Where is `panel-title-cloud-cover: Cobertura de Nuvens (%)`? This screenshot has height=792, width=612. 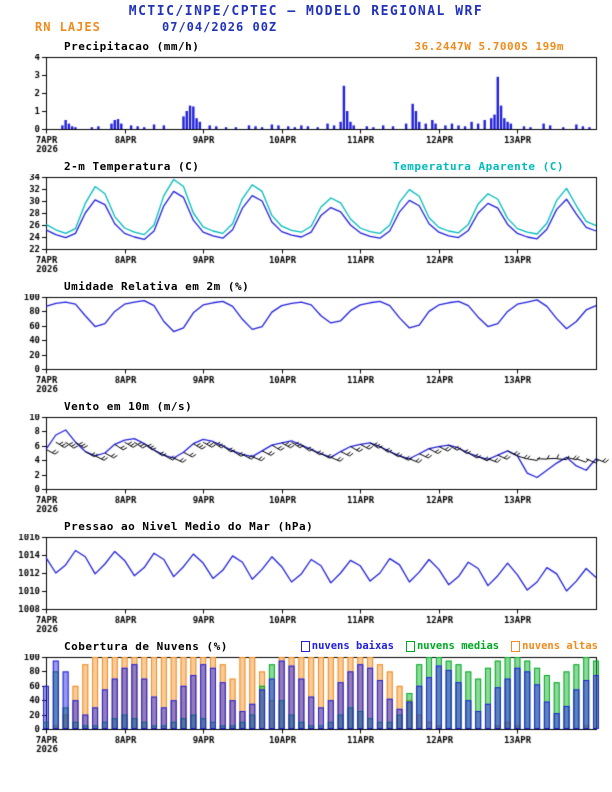 panel-title-cloud-cover: Cobertura de Nuvens (%) is located at coordinates (146, 646).